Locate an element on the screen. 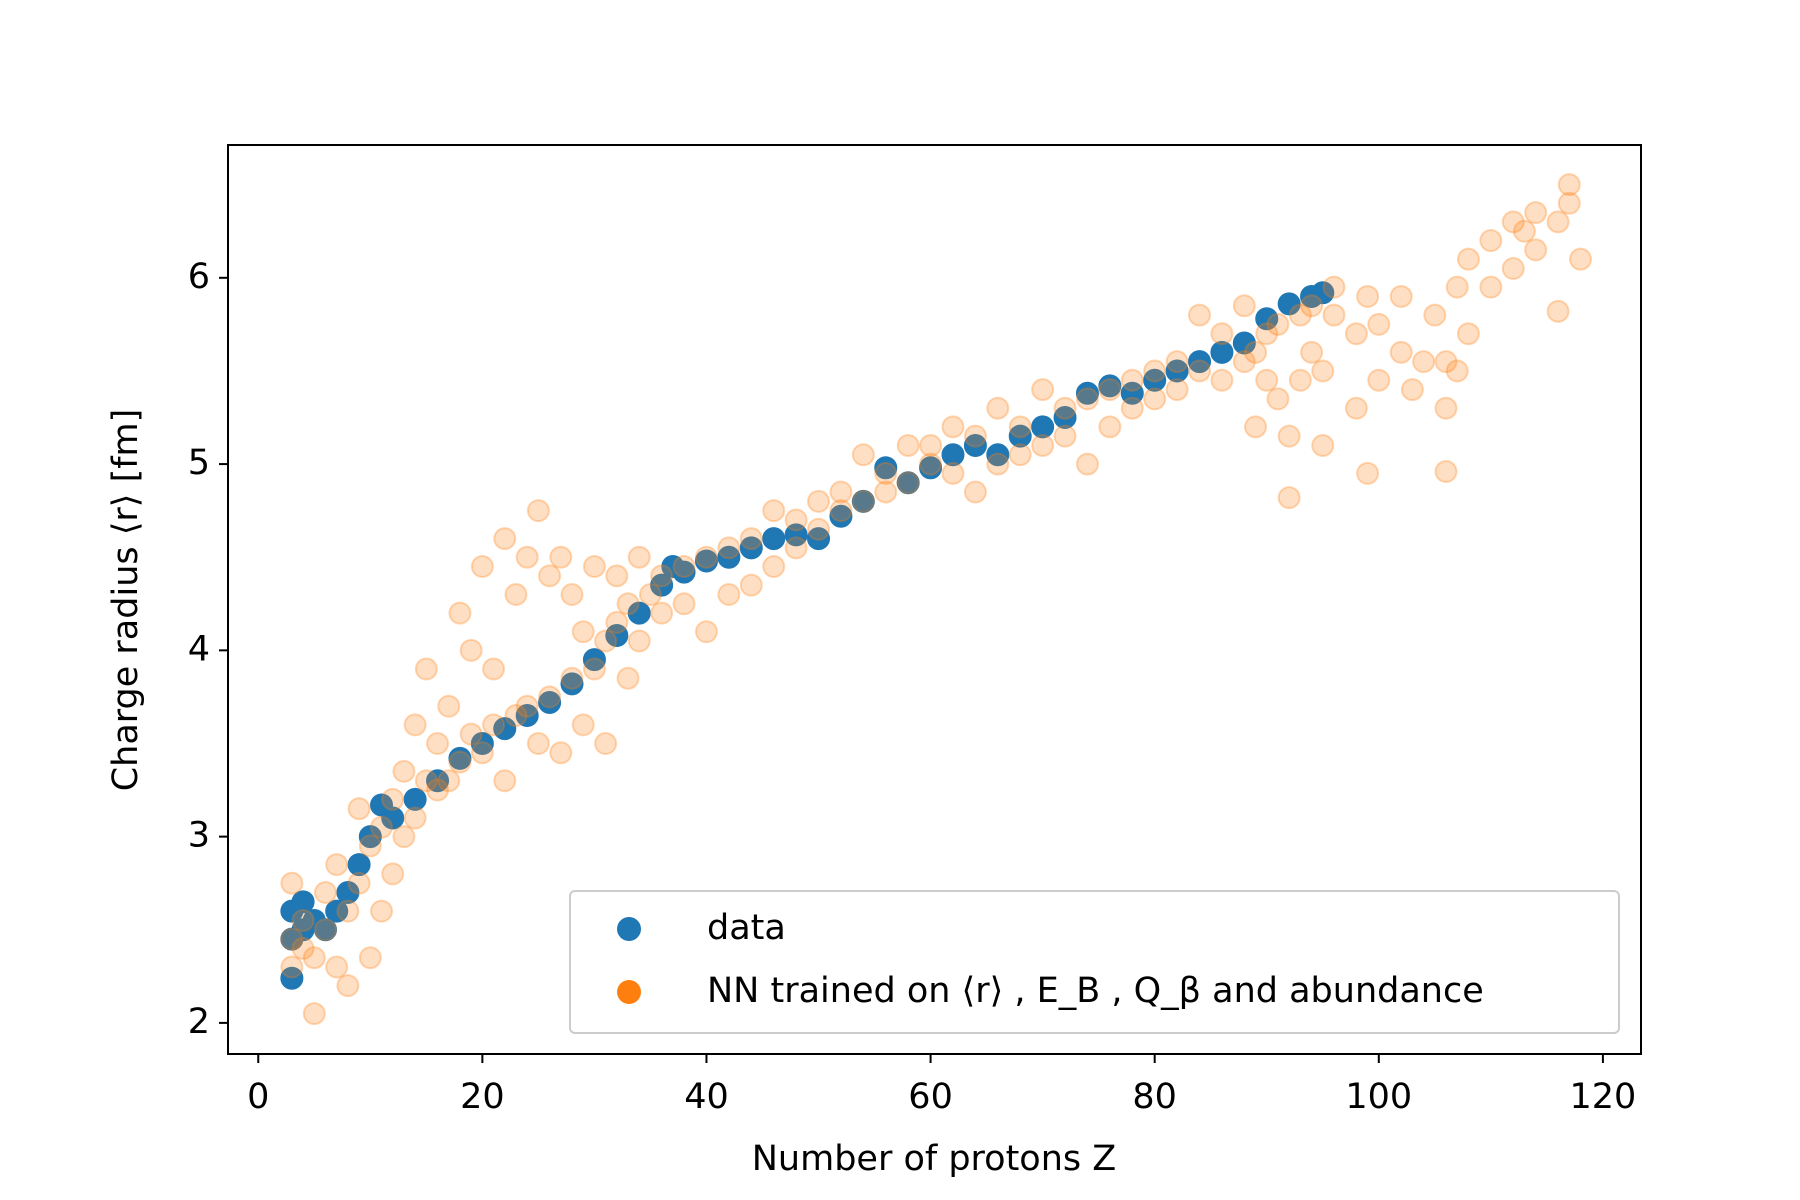  x-tick-label: 40 is located at coordinates (706, 1097).